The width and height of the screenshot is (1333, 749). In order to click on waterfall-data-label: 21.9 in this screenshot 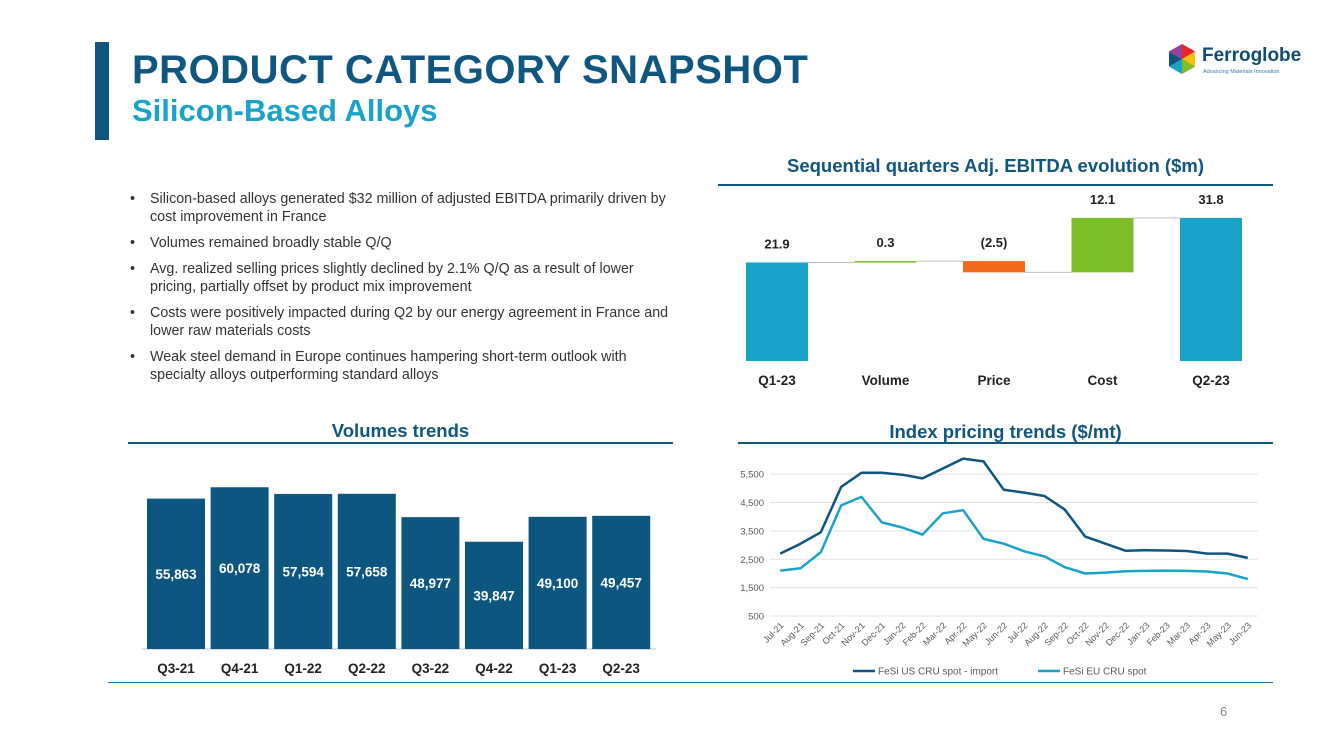, I will do `click(776, 243)`.